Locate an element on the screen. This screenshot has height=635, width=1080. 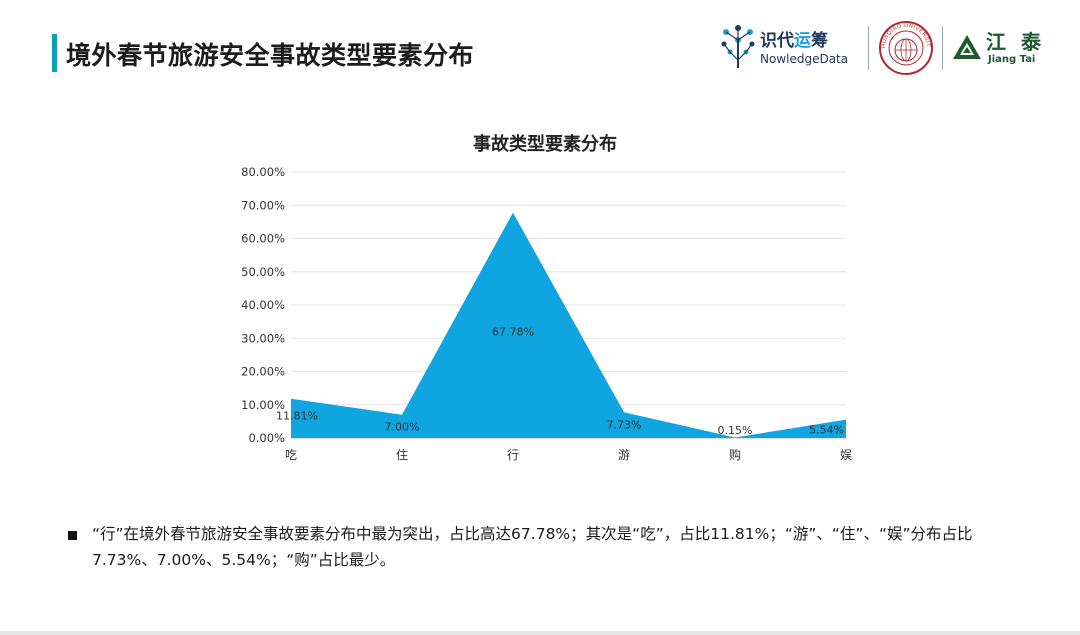
zhidai-logo: 识代运筹 NowledgeData is located at coordinates (788, 48).